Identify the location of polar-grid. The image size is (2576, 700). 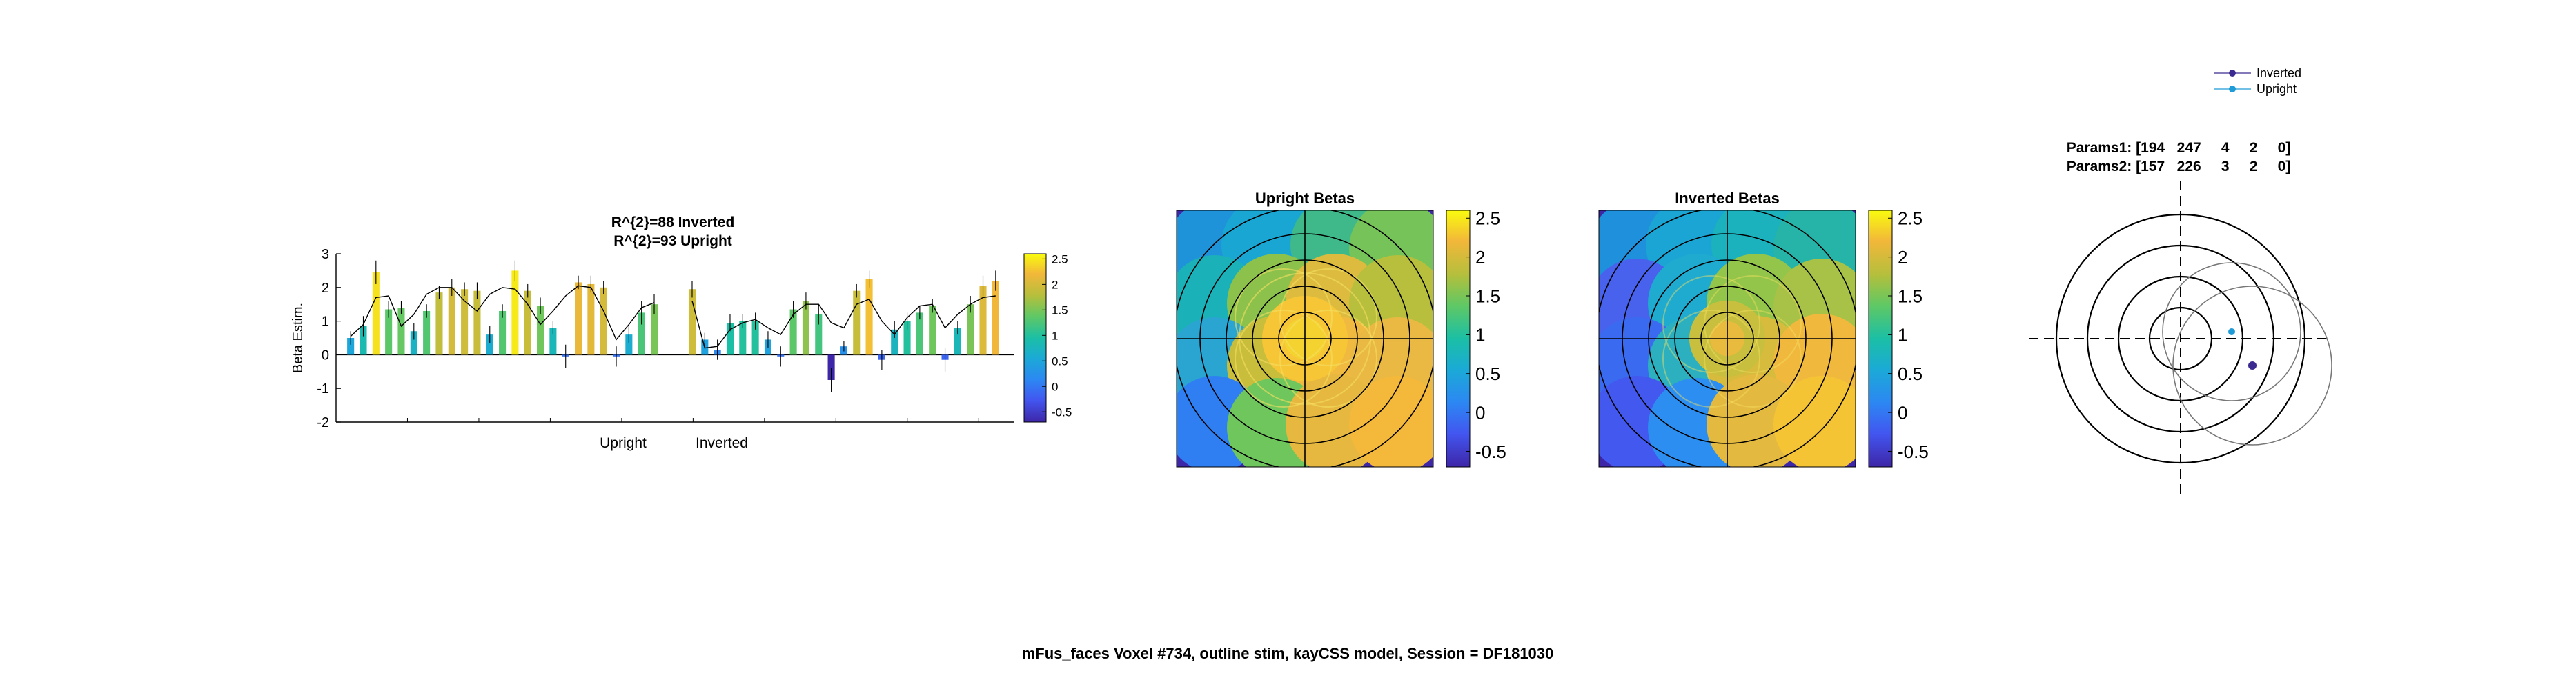
(2180, 338).